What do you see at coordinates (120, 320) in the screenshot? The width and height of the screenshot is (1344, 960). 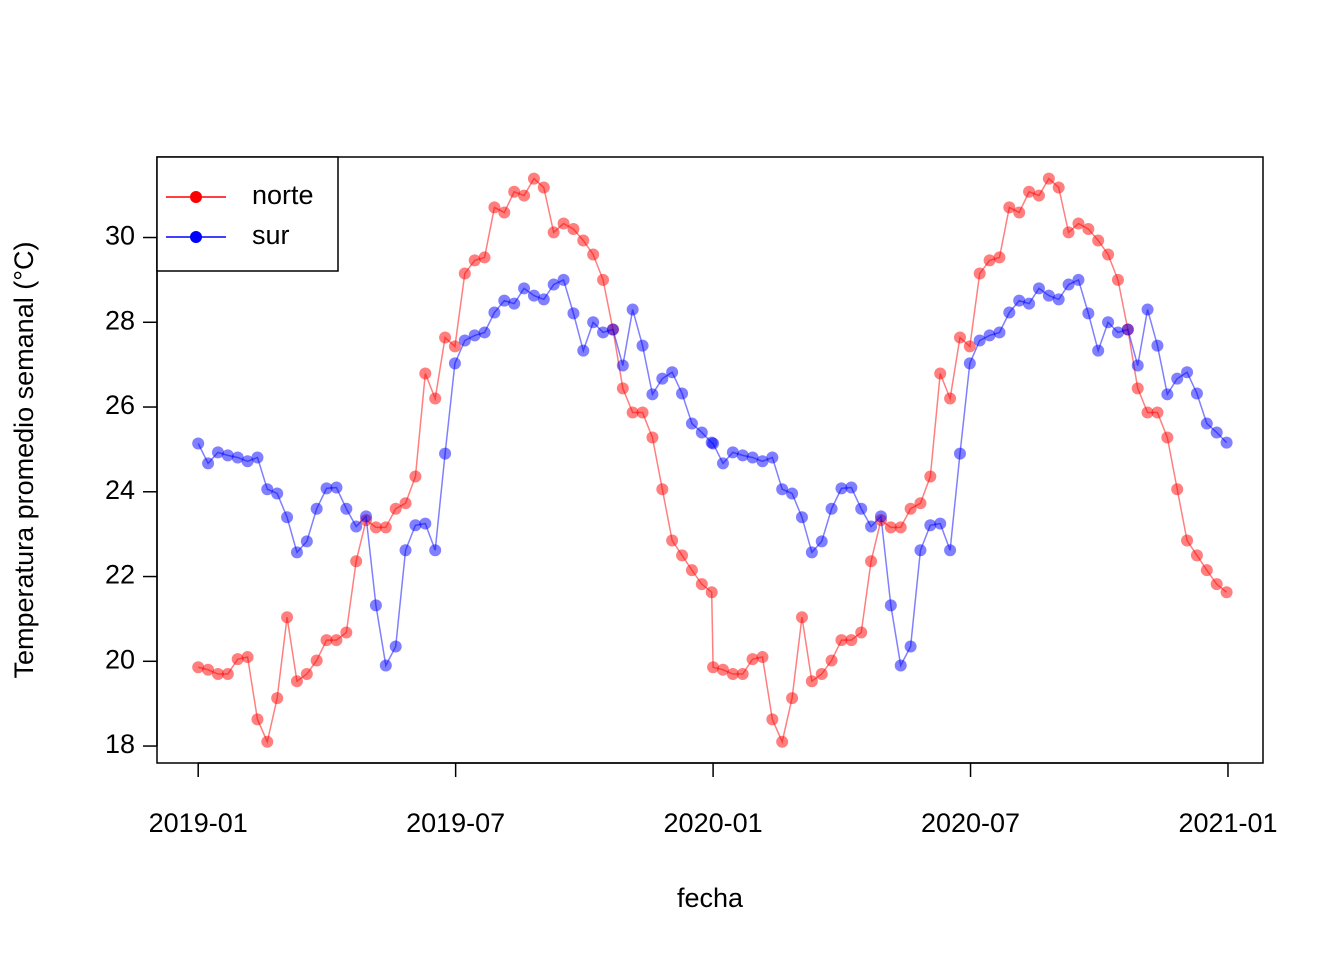 I see `y-tick-label: 28` at bounding box center [120, 320].